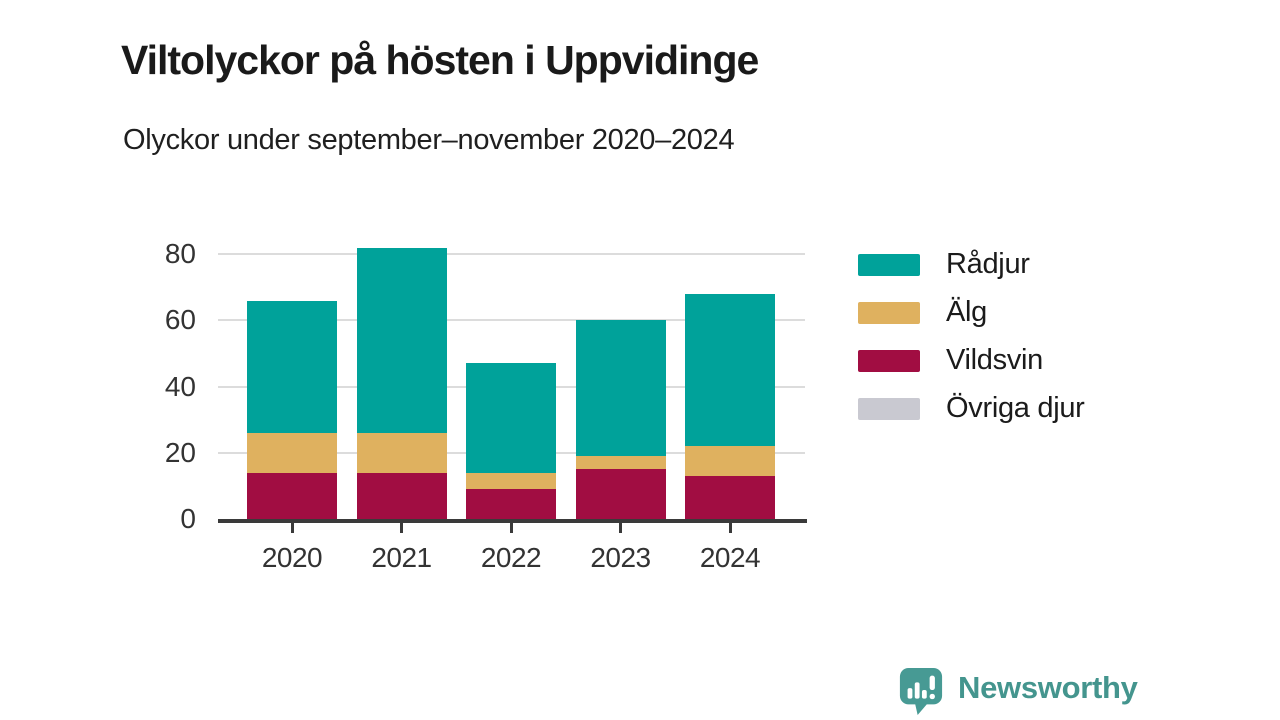  What do you see at coordinates (511, 557) in the screenshot?
I see `x-axis-label-2022: 2022` at bounding box center [511, 557].